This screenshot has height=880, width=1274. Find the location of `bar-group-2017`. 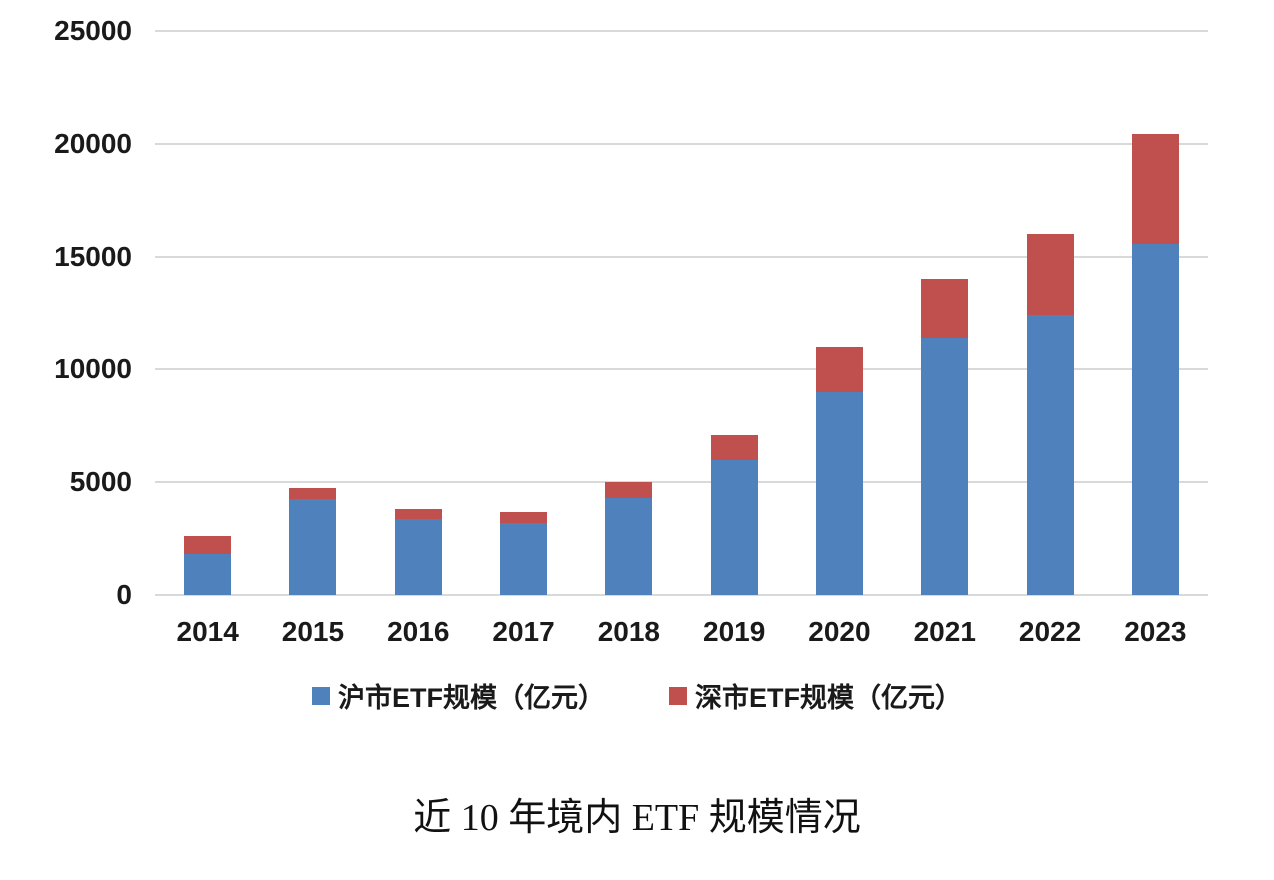

bar-group-2017 is located at coordinates (524, 313).